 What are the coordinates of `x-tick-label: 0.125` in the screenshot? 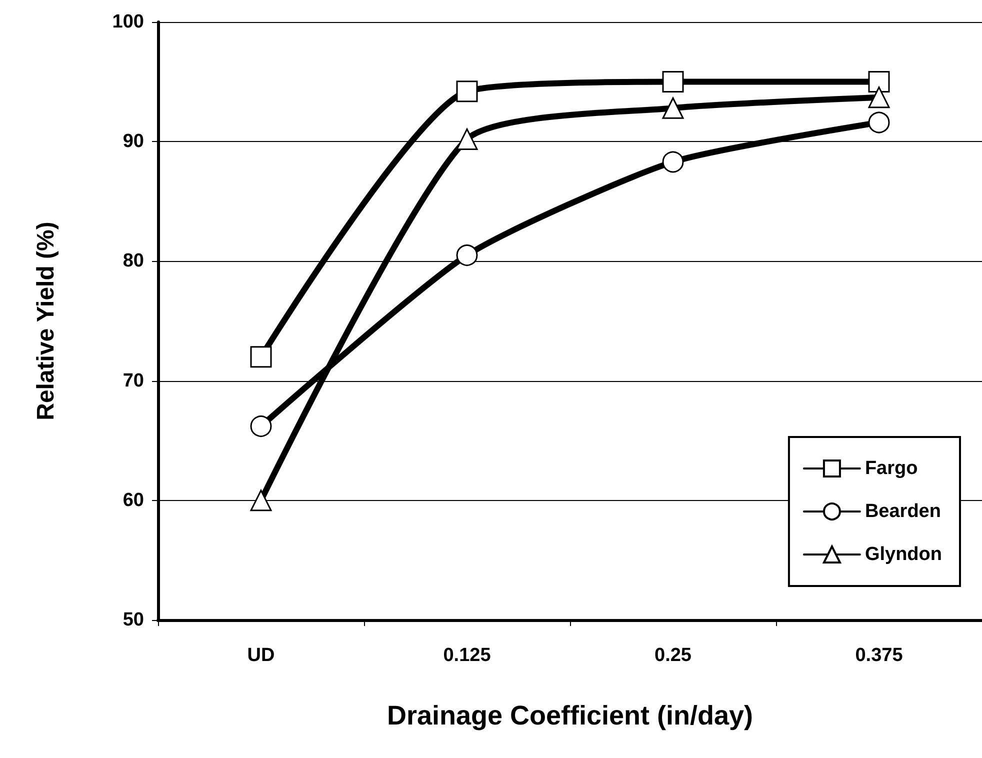 It's located at (467, 655).